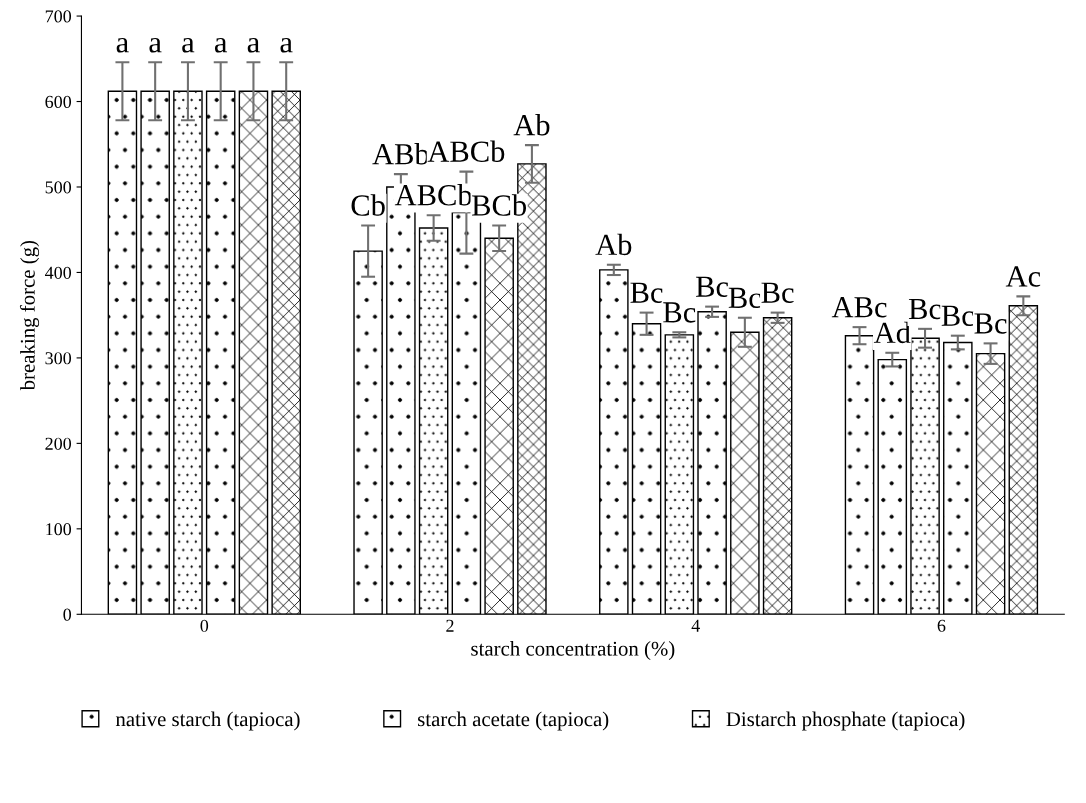 Image resolution: width=1086 pixels, height=803 pixels. What do you see at coordinates (892, 332) in the screenshot?
I see `data-label: Ad` at bounding box center [892, 332].